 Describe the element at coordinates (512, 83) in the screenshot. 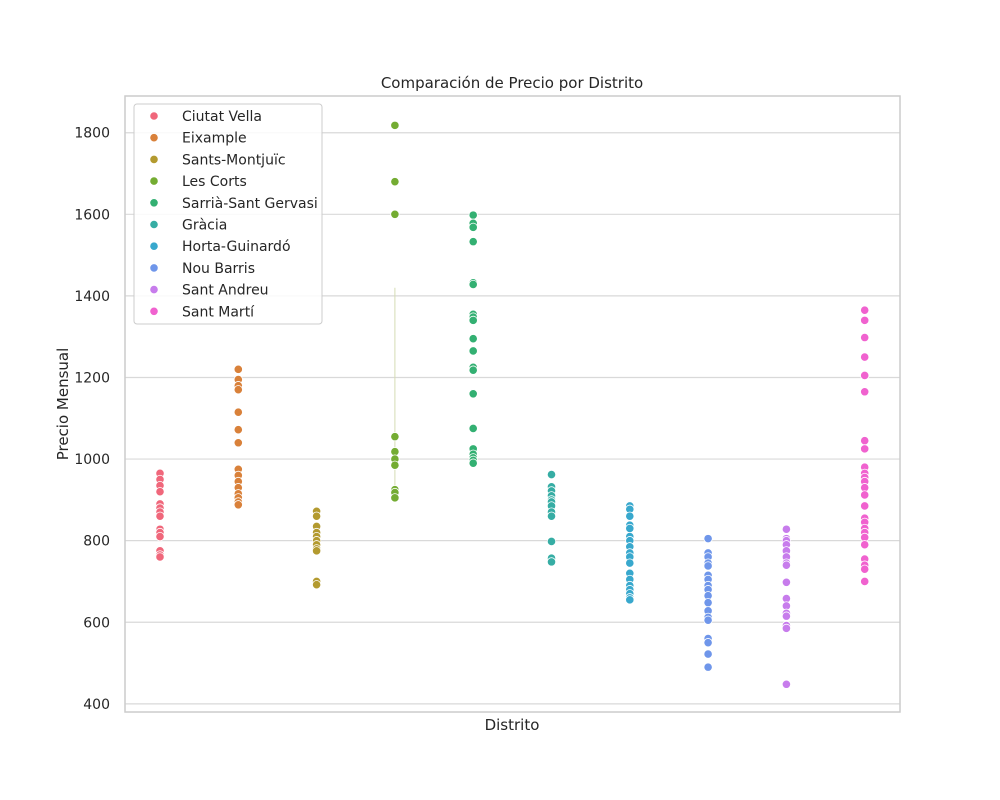

I see `chart-title: Comparación de Precio por Distrito` at that location.